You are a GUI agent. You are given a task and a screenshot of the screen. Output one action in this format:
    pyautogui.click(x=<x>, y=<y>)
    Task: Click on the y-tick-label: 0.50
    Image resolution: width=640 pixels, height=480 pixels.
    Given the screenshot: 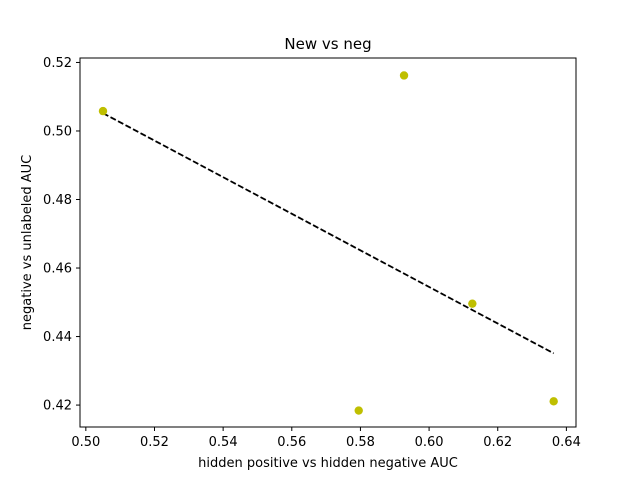 What is the action you would take?
    pyautogui.click(x=57, y=131)
    